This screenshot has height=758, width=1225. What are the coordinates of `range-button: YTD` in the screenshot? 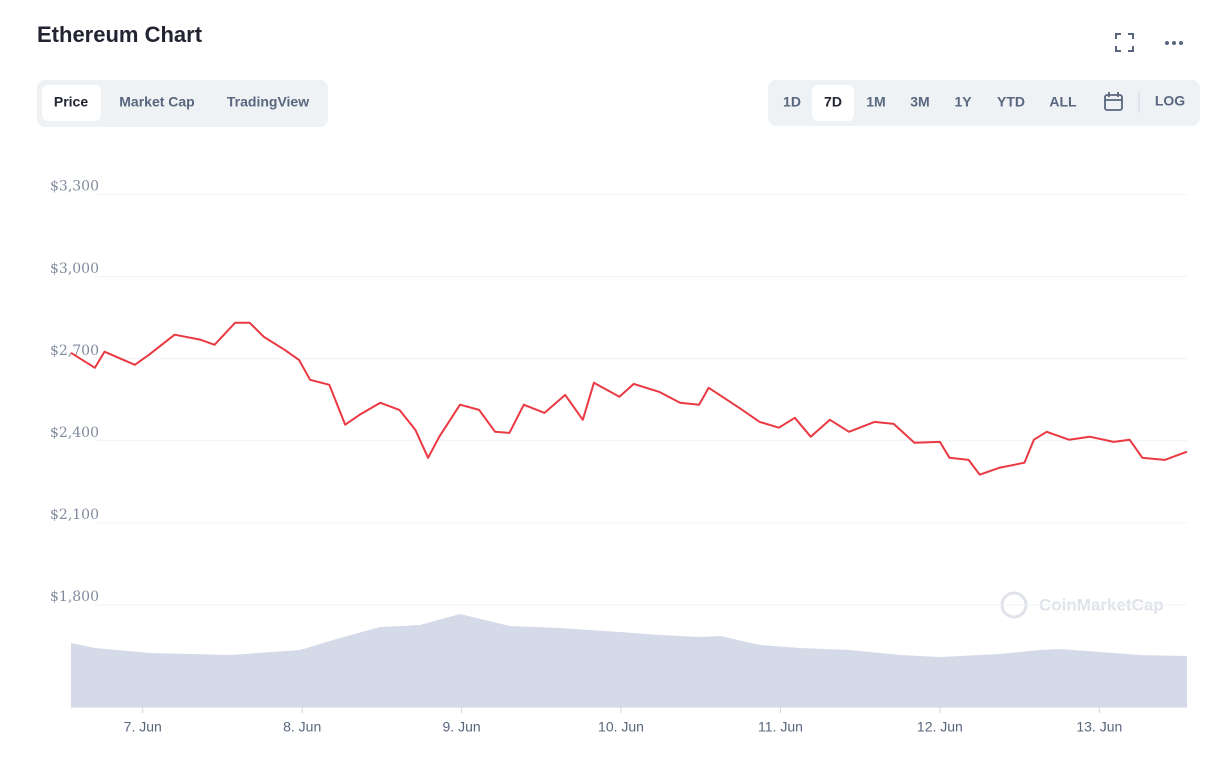 It's located at (1011, 102).